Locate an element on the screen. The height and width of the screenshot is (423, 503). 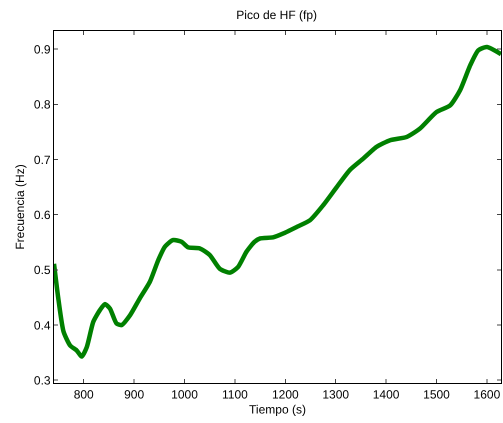
chart-title: Pico de HF (fp) is located at coordinates (276, 15).